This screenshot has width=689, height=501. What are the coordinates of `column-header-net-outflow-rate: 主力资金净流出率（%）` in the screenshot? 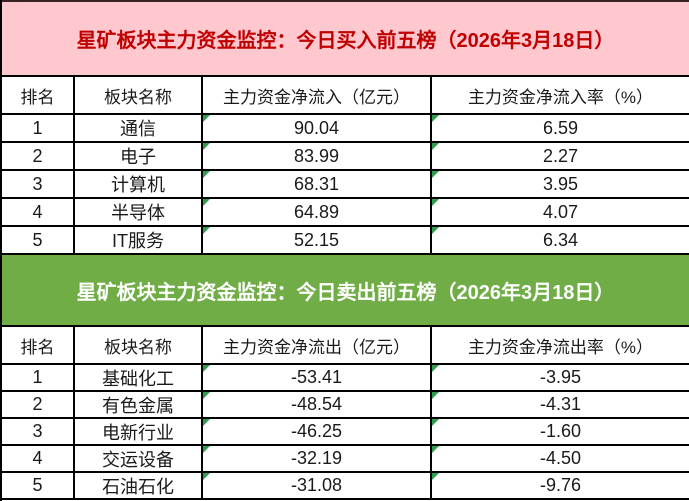 It's located at (560, 346).